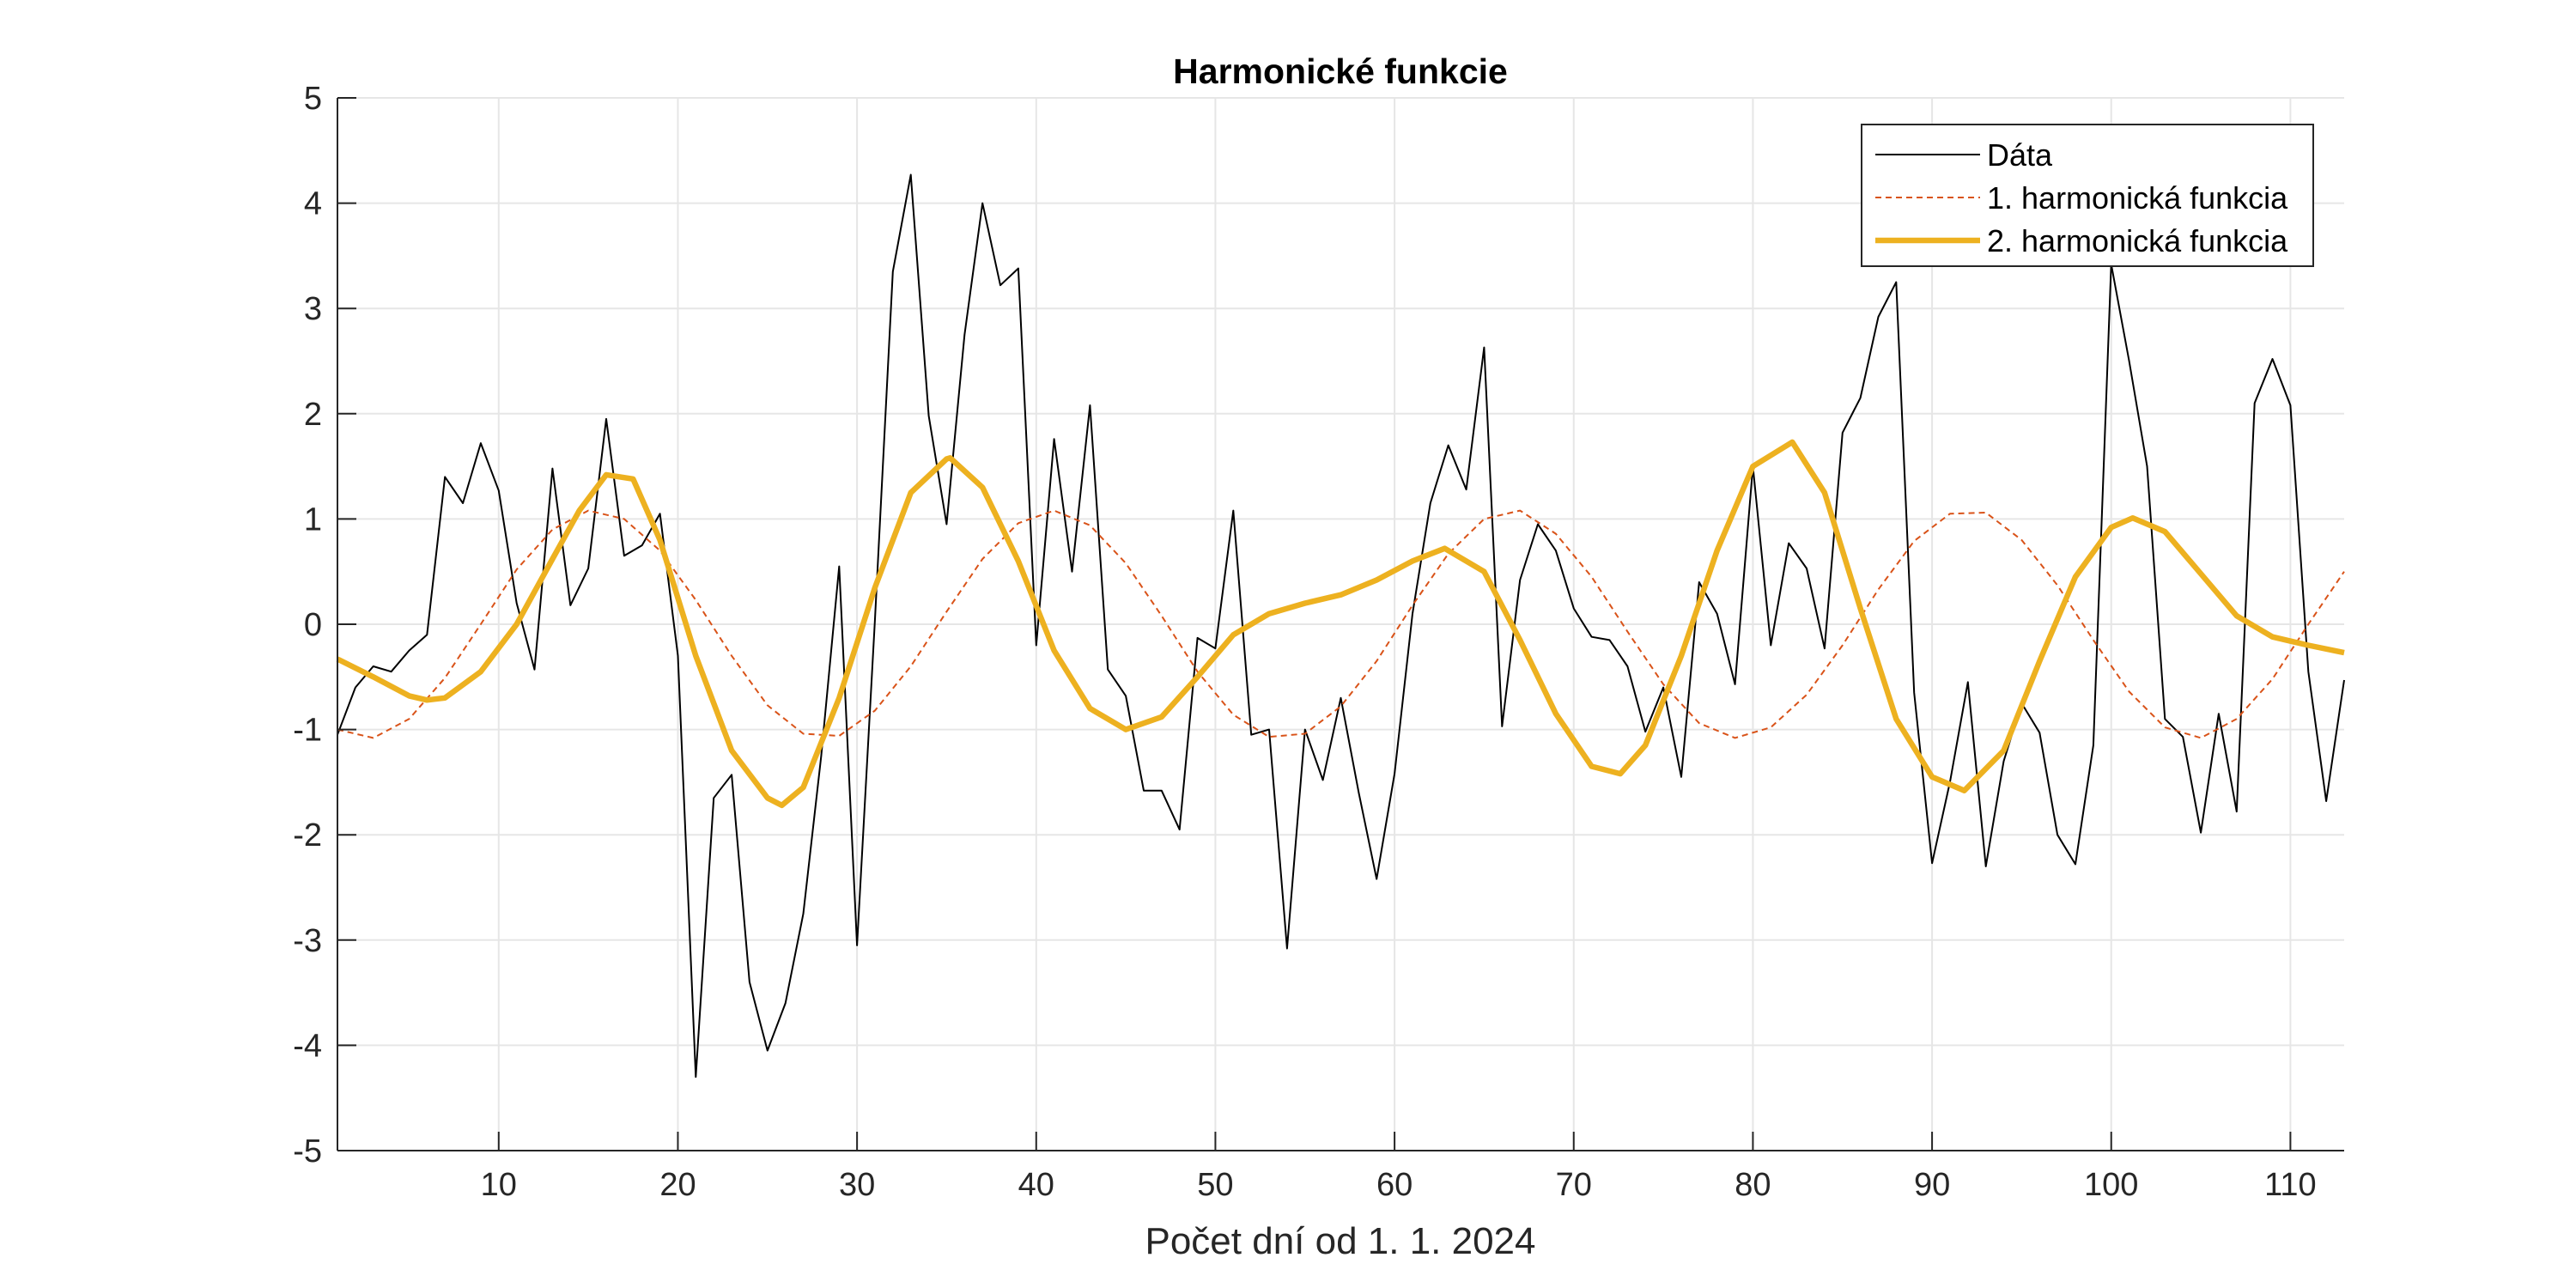 This screenshot has height=1288, width=2576. I want to click on x-tick-label: 30, so click(857, 1185).